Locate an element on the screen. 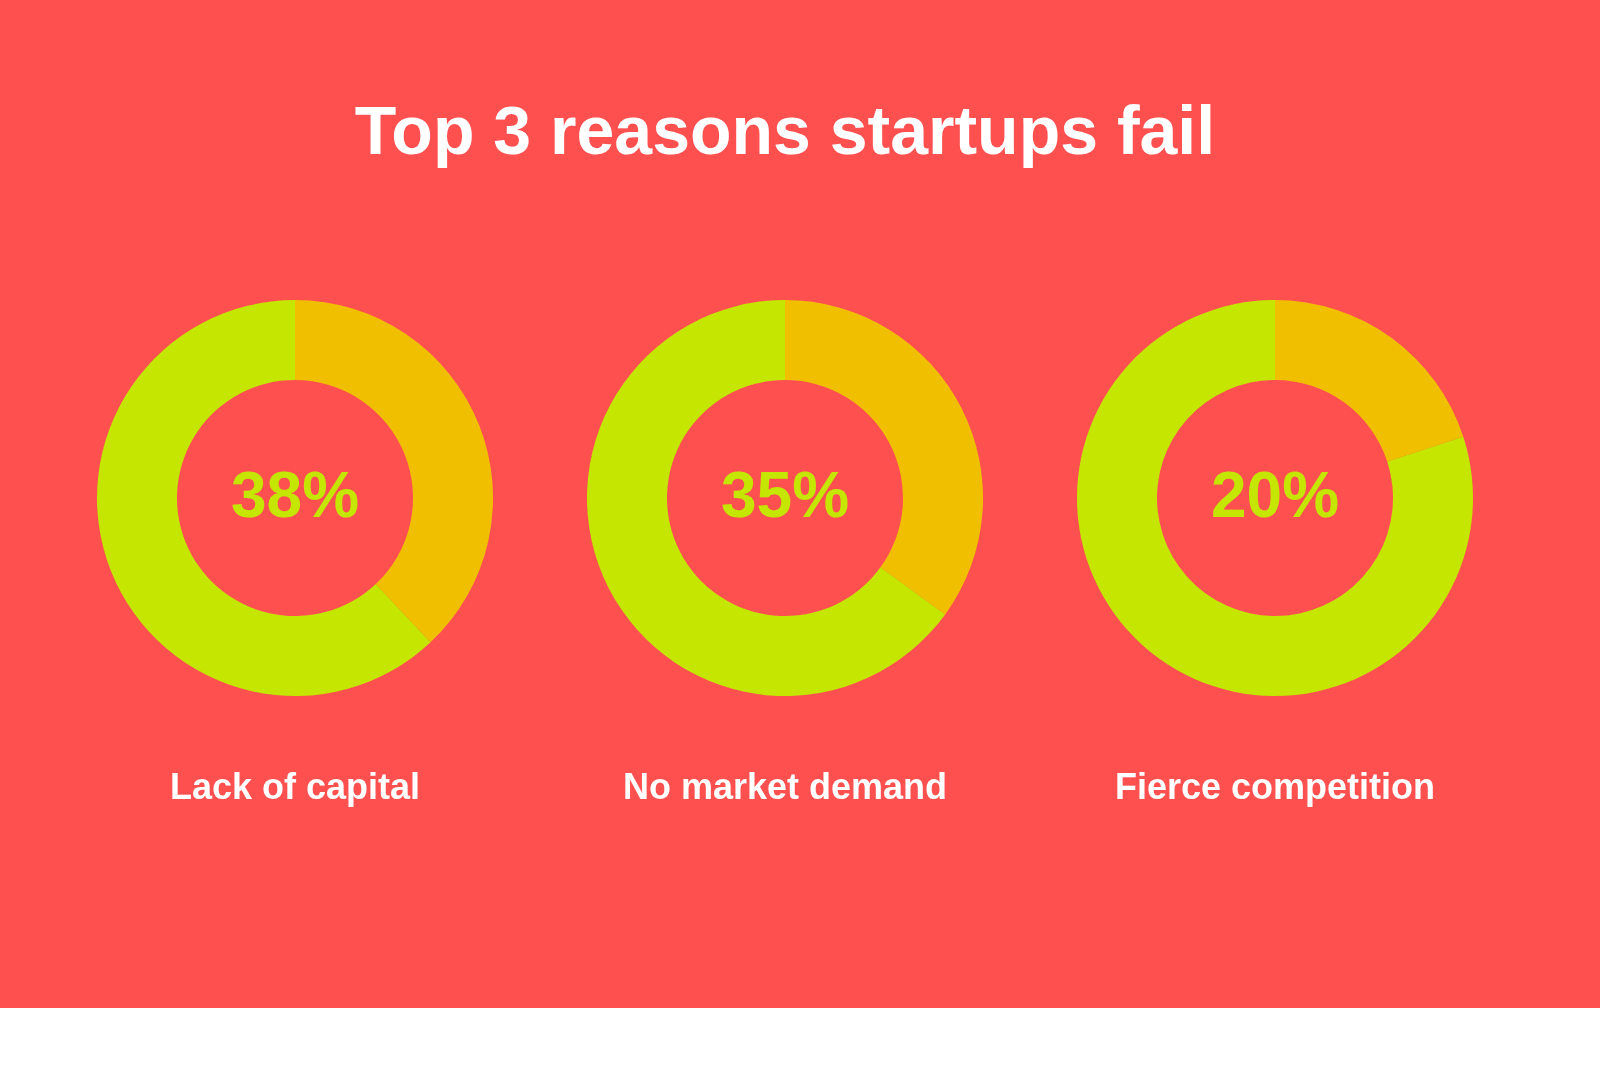 This screenshot has width=1600, height=1066. text: Fierce competition is located at coordinates (1275, 786).